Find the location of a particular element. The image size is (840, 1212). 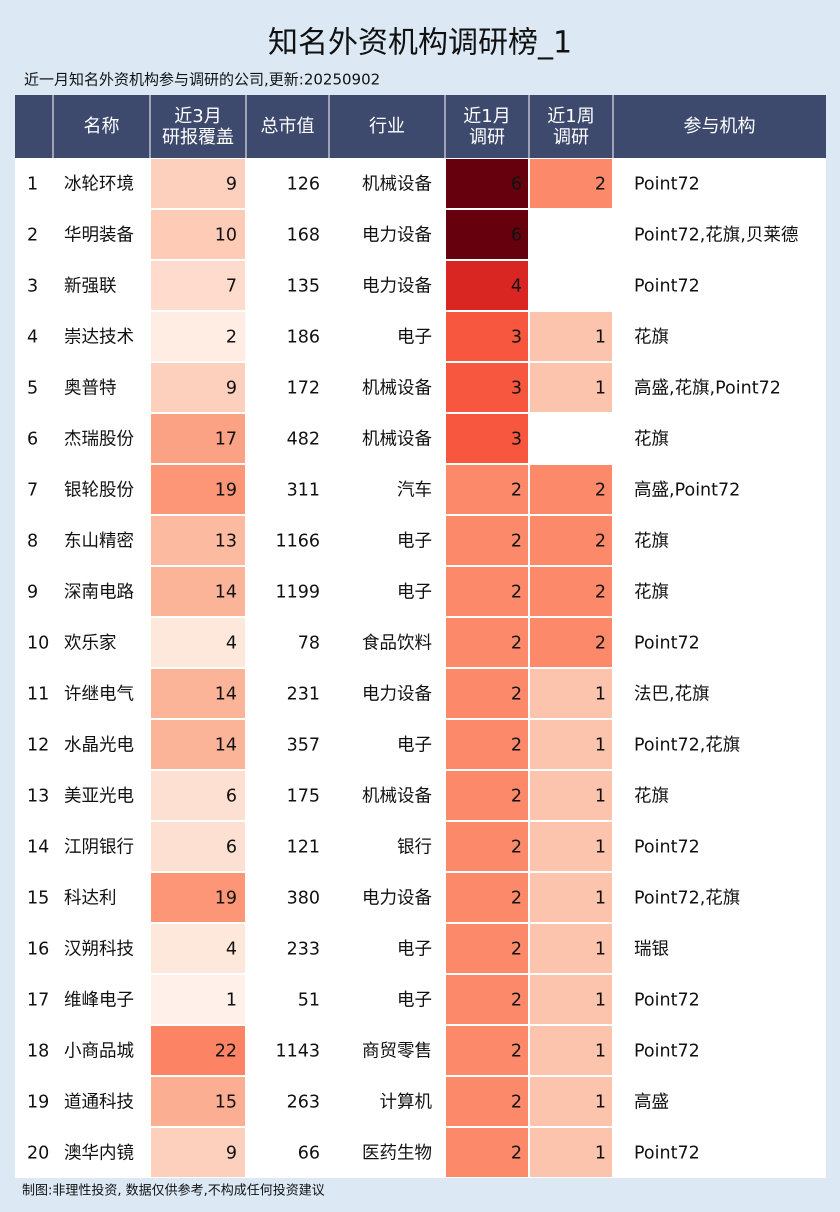

column-header: 调研 is located at coordinates (571, 137).